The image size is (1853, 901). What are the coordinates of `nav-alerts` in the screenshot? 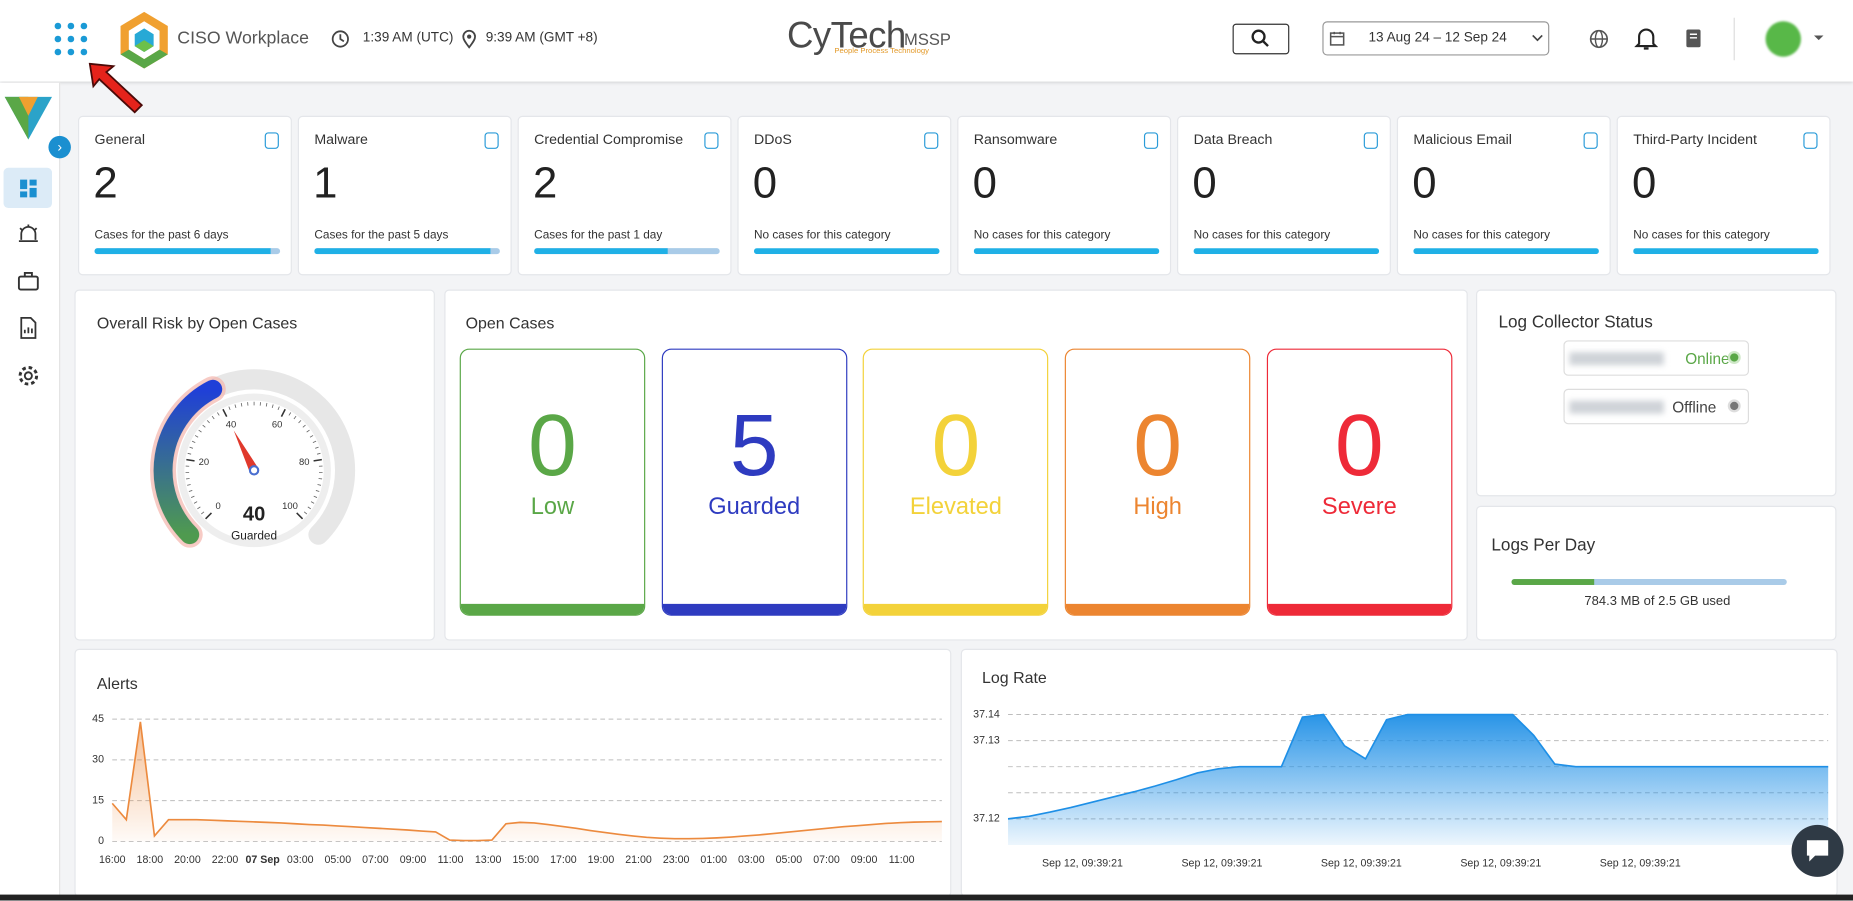 It's located at (29, 233).